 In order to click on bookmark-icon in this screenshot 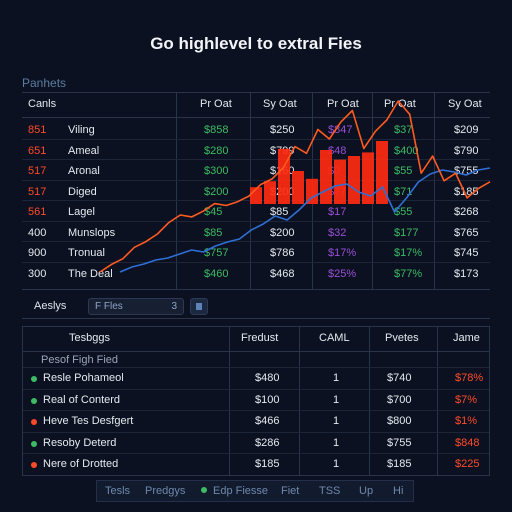, I will do `click(199, 306)`.